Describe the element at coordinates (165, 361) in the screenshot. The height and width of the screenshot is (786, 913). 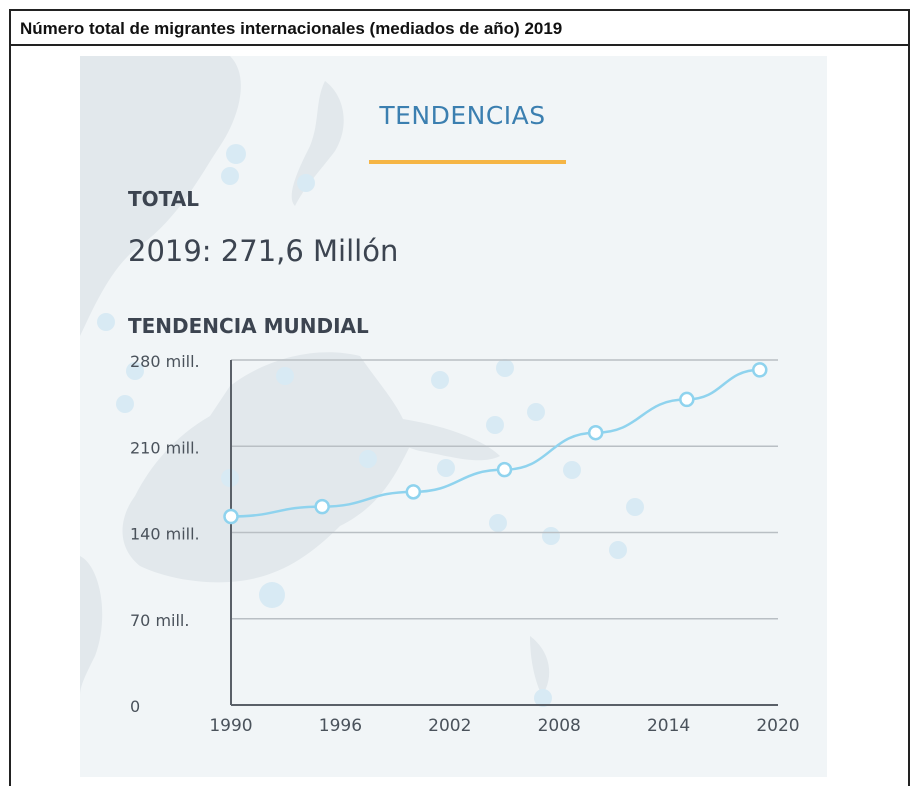
I see `y-tick-label: 280 mill.` at that location.